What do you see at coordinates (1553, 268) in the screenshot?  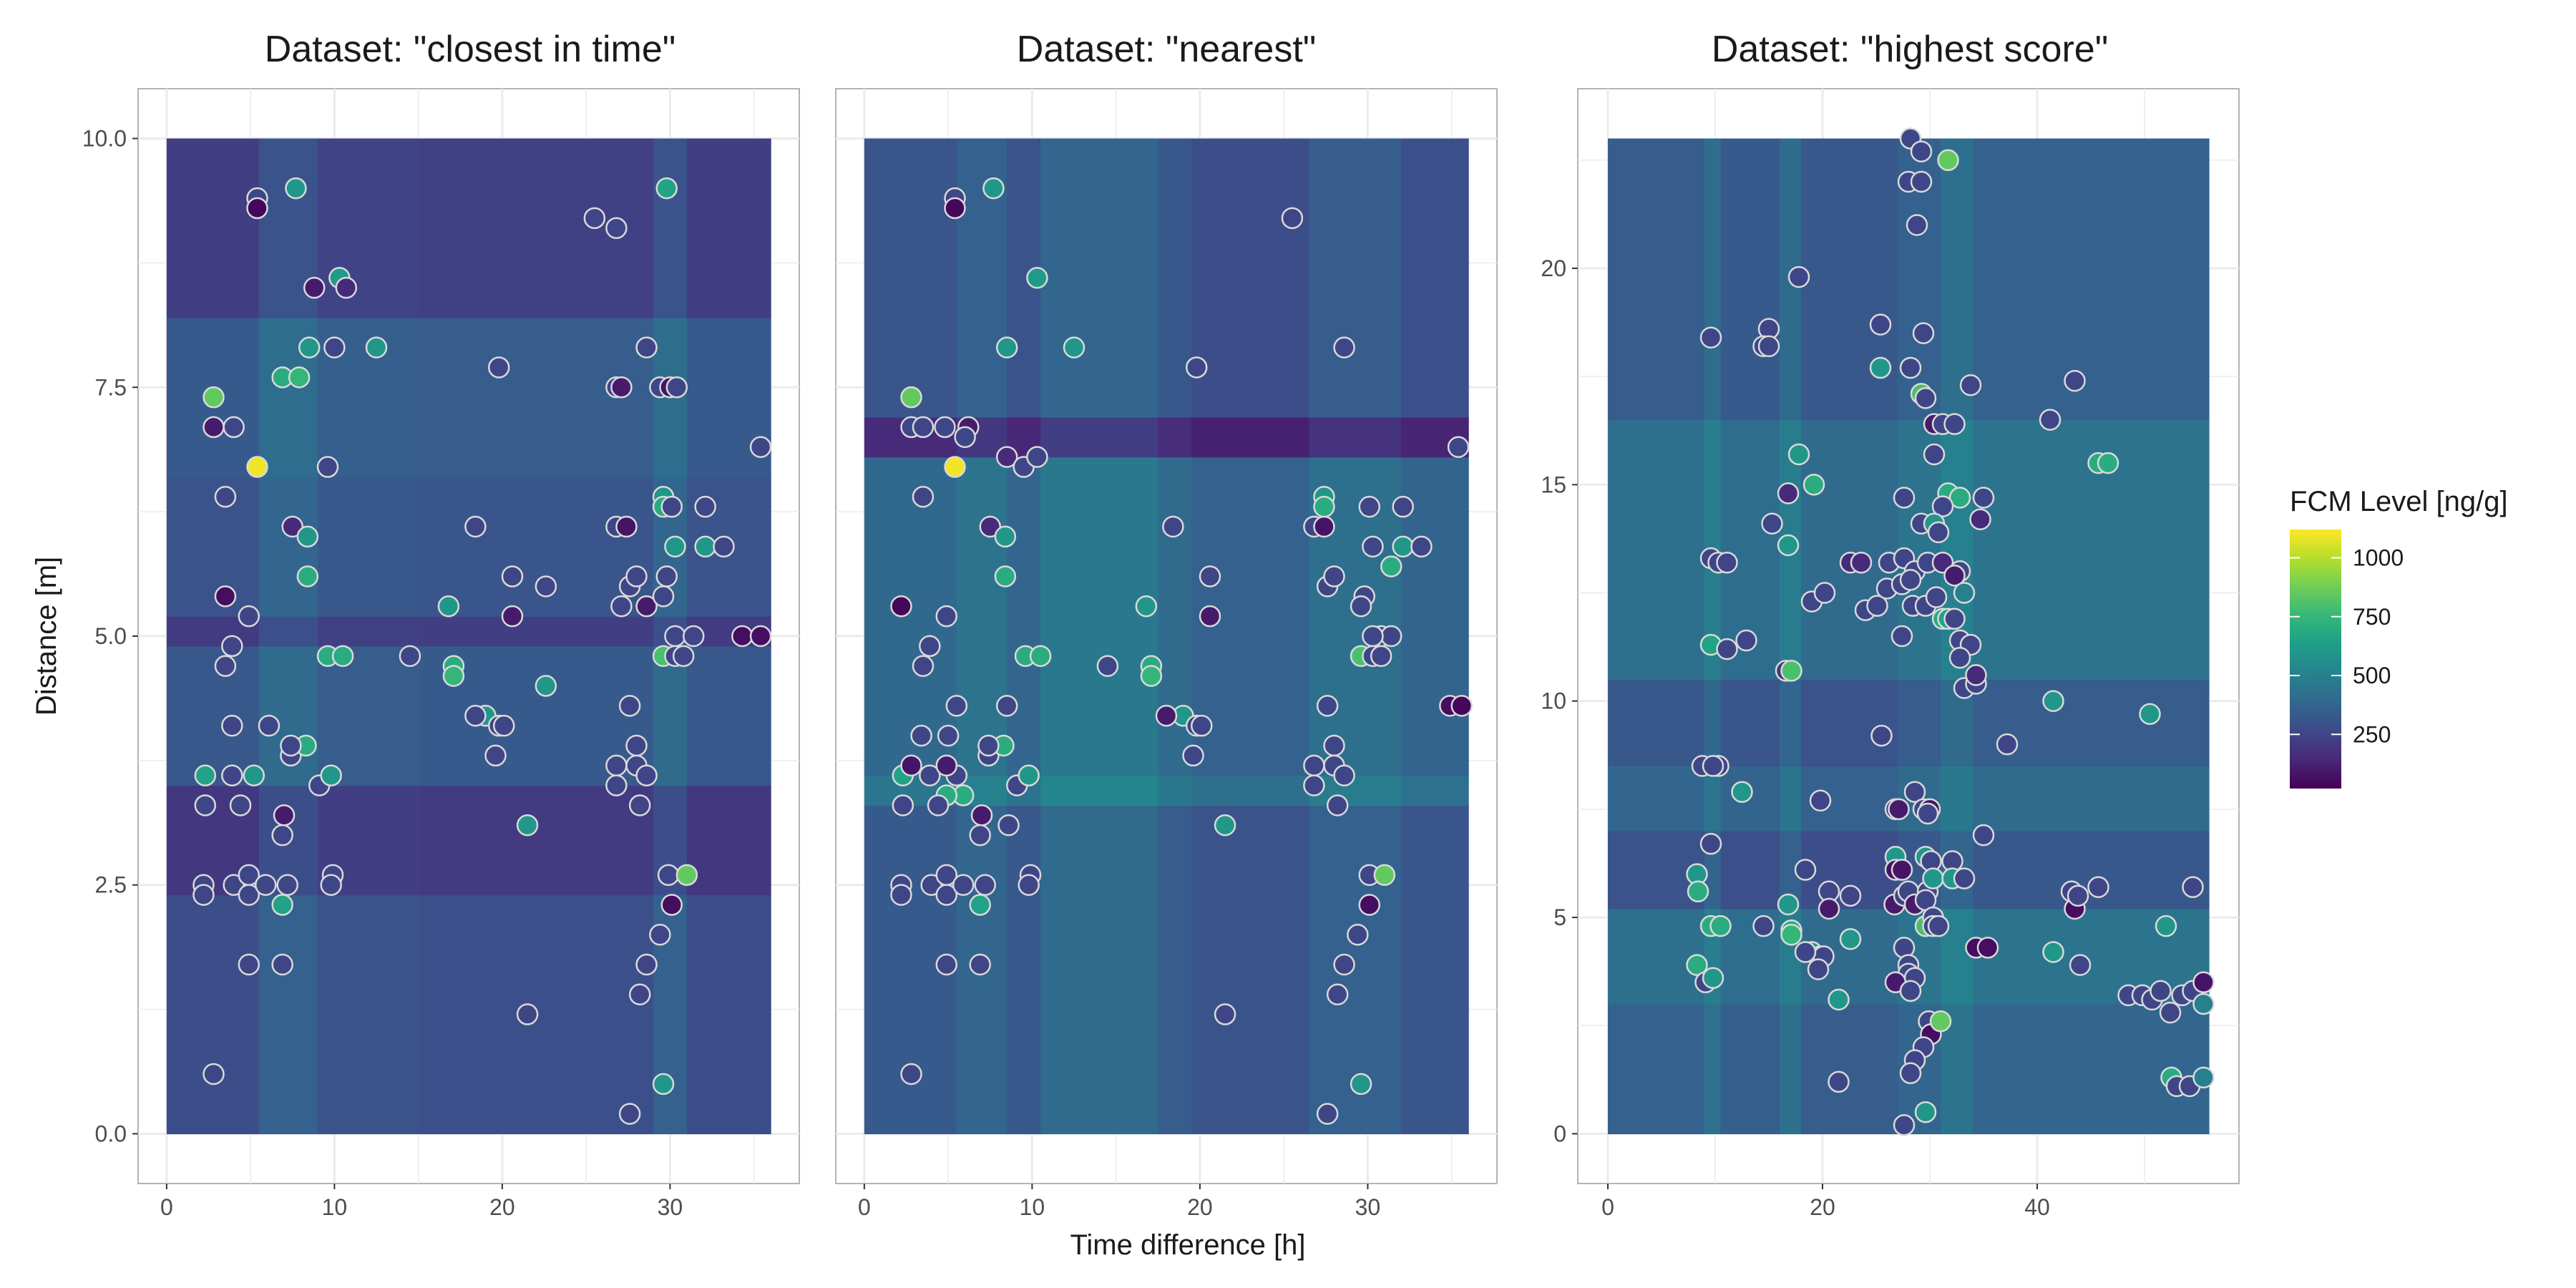 I see `y-tick-label: 20` at bounding box center [1553, 268].